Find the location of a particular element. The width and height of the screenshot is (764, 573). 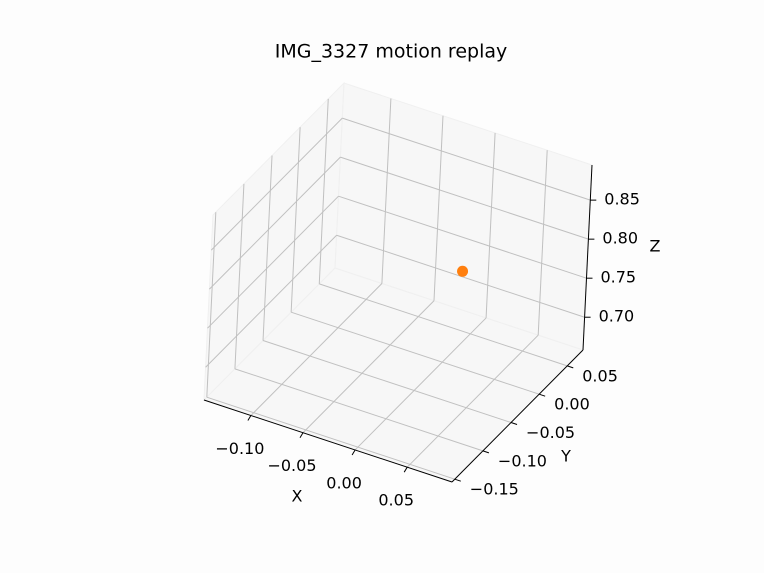

z-tick-label: 0.75 is located at coordinates (618, 277).